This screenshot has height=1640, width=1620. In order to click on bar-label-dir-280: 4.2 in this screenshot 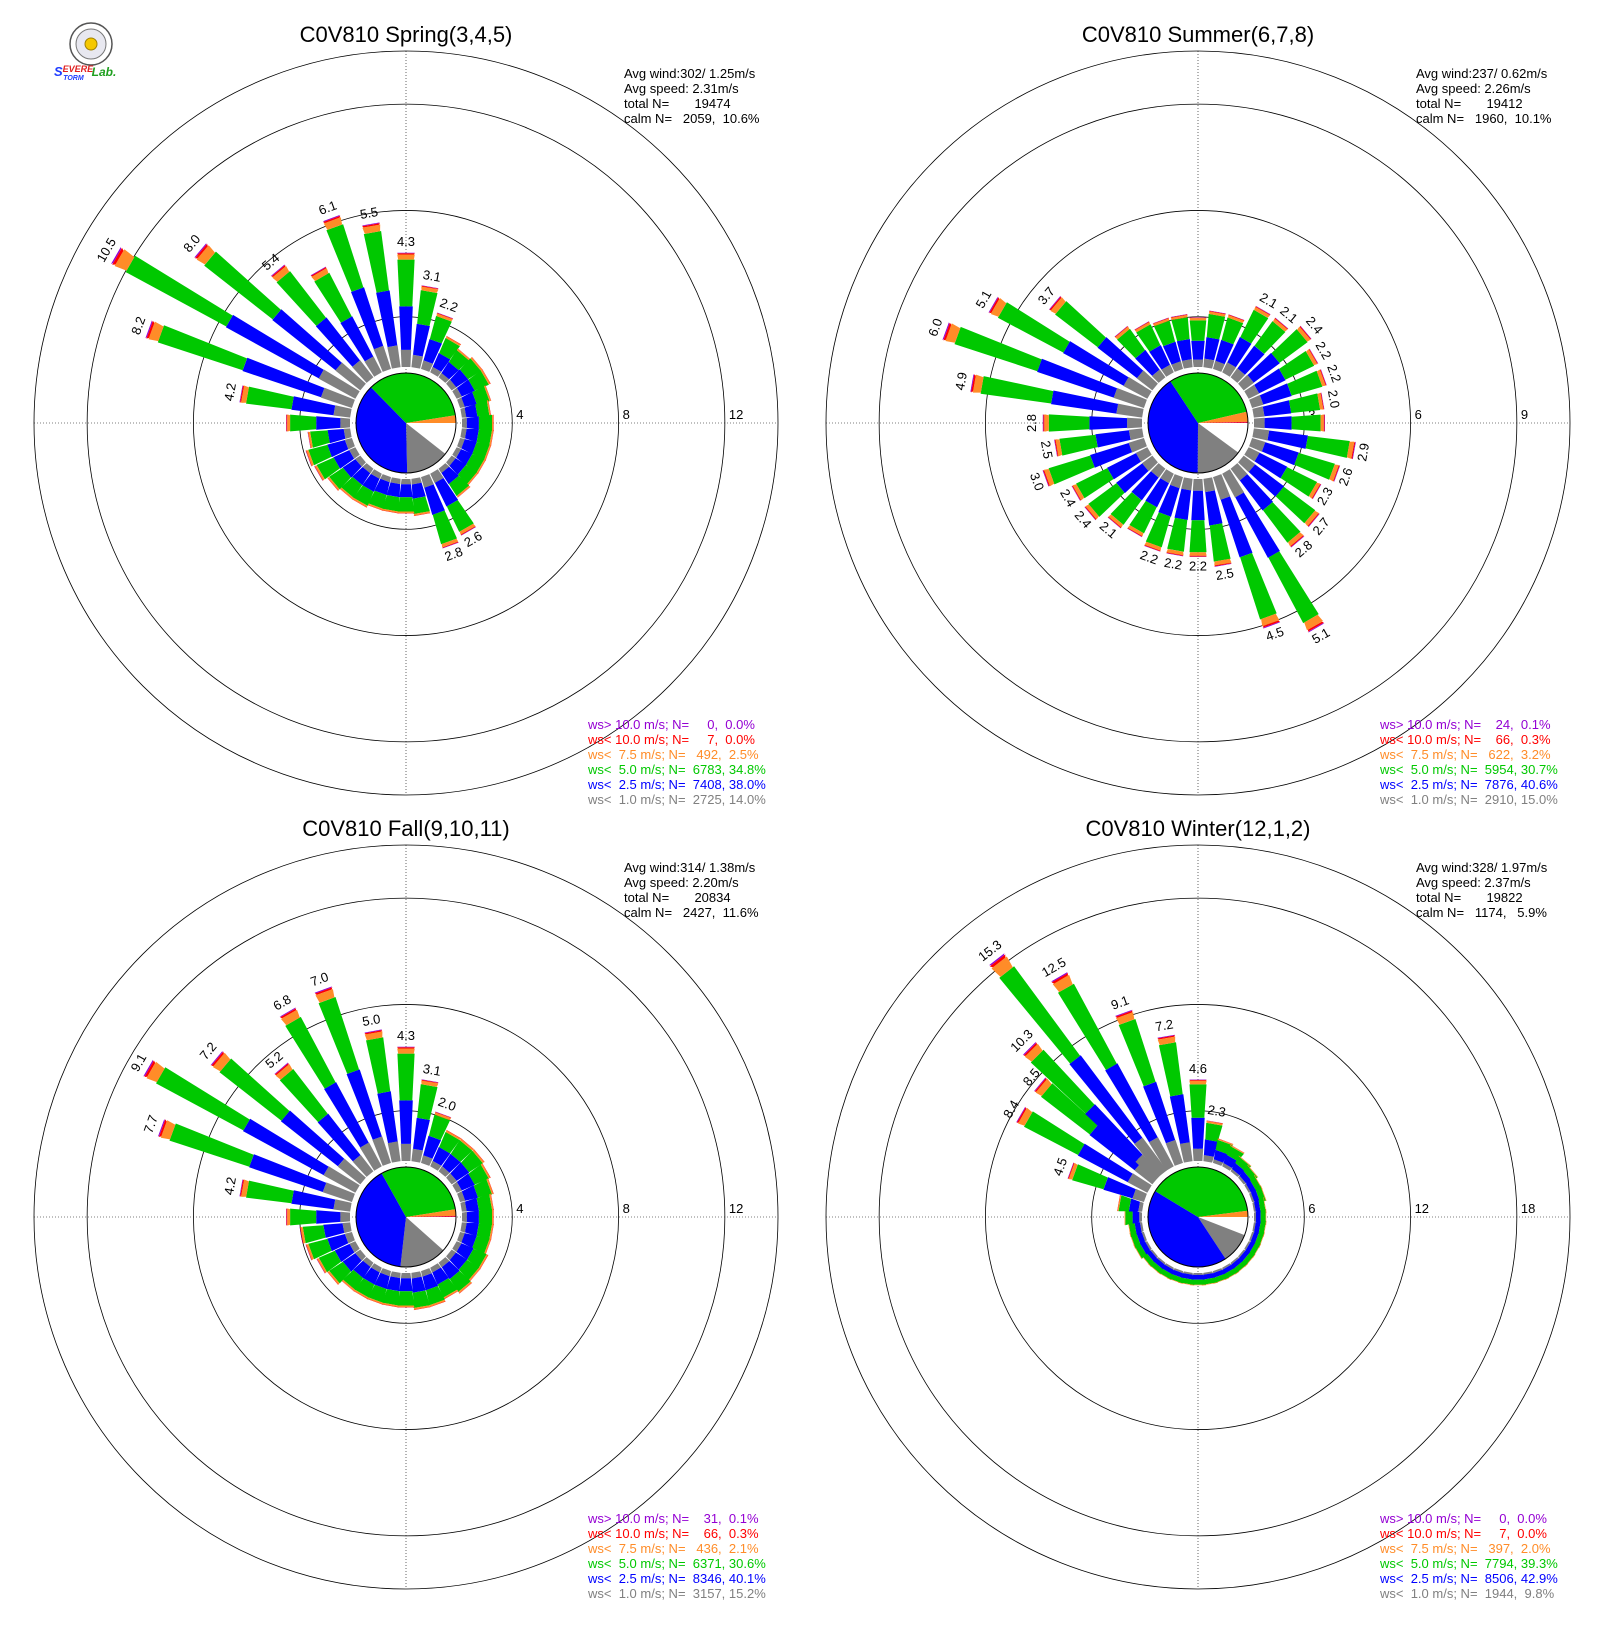, I will do `click(230, 392)`.